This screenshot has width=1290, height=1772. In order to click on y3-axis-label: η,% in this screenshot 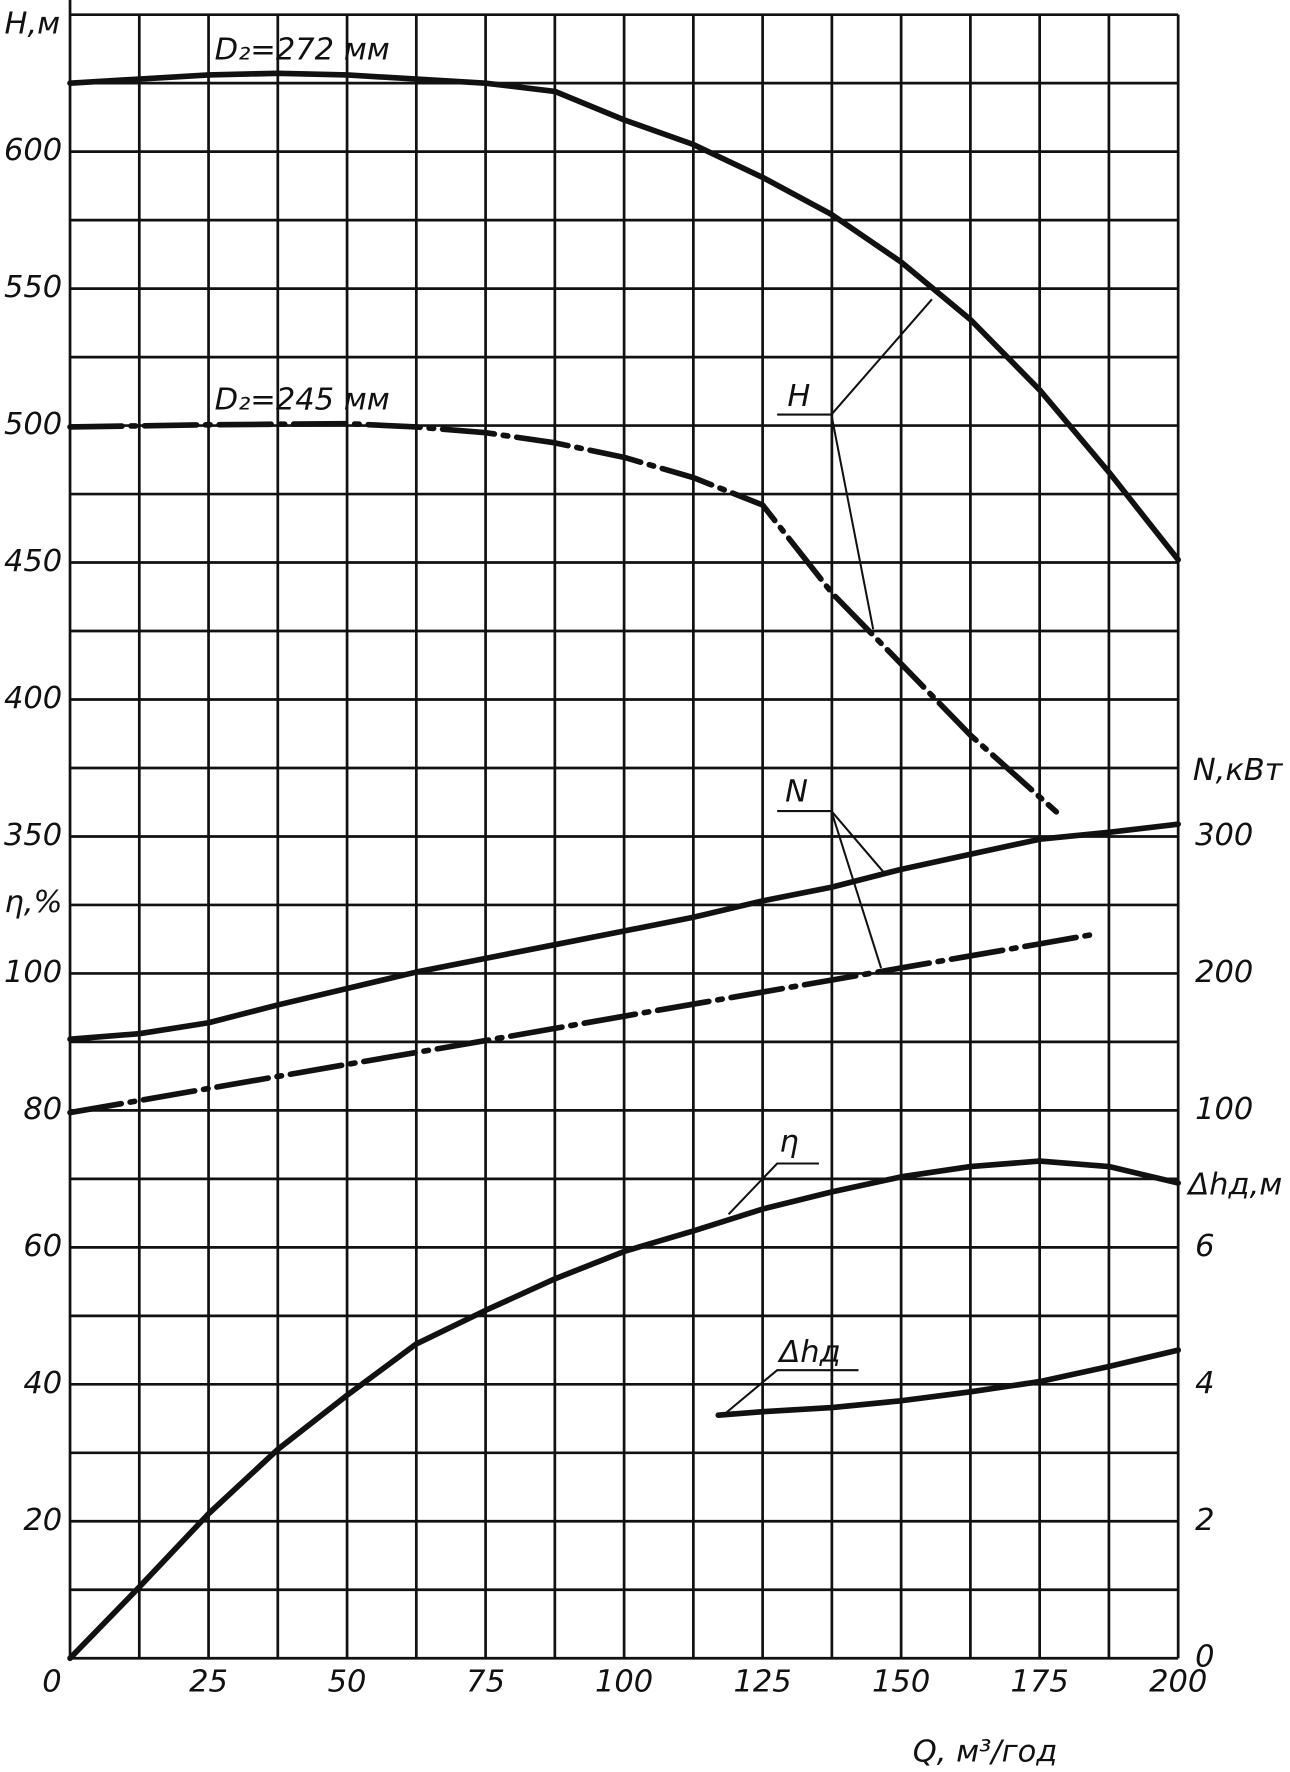, I will do `click(34, 902)`.